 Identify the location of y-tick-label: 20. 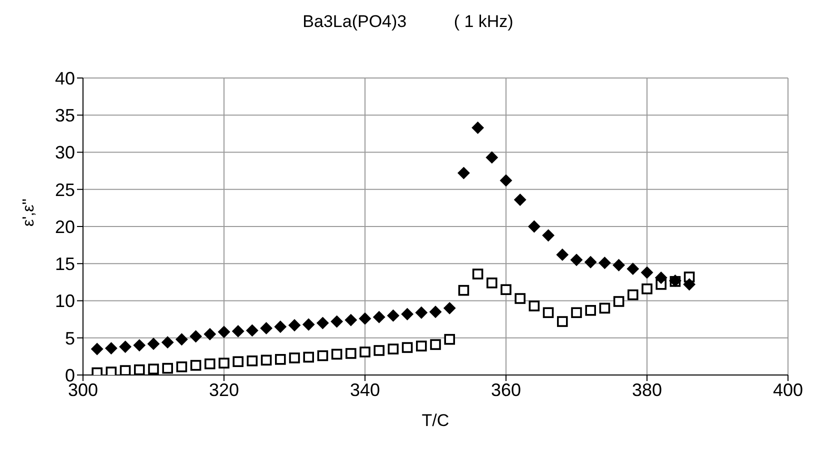
(64, 226).